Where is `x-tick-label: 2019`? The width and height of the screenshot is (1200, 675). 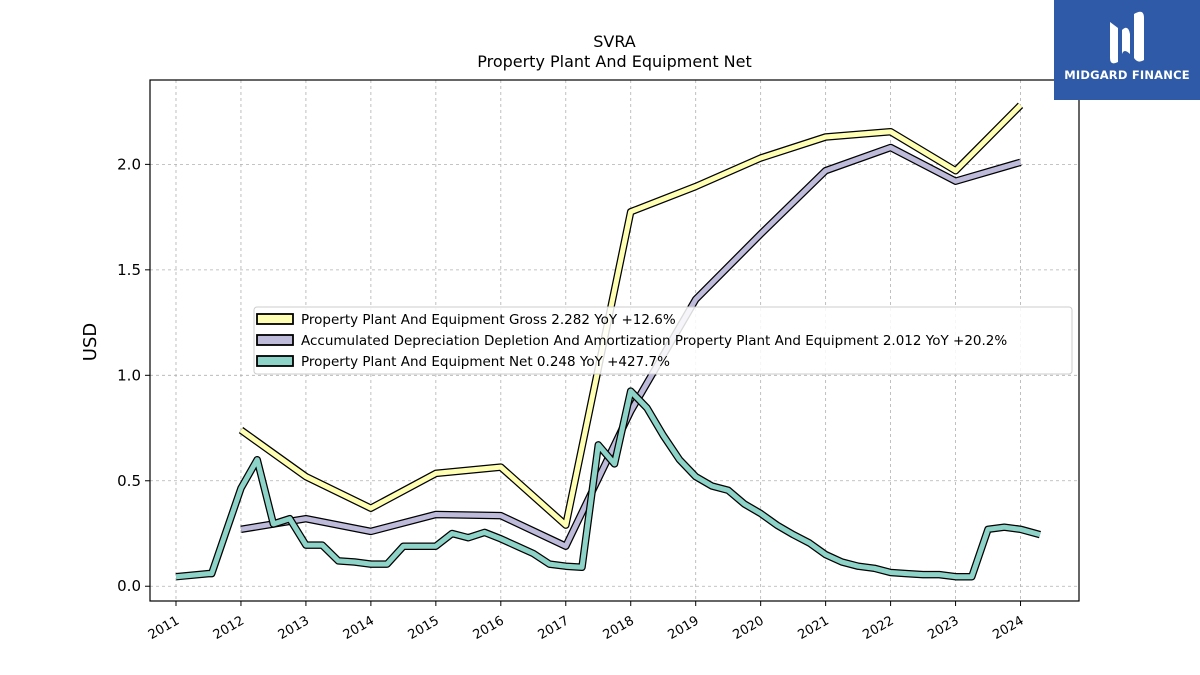 x-tick-label: 2019 is located at coordinates (684, 628).